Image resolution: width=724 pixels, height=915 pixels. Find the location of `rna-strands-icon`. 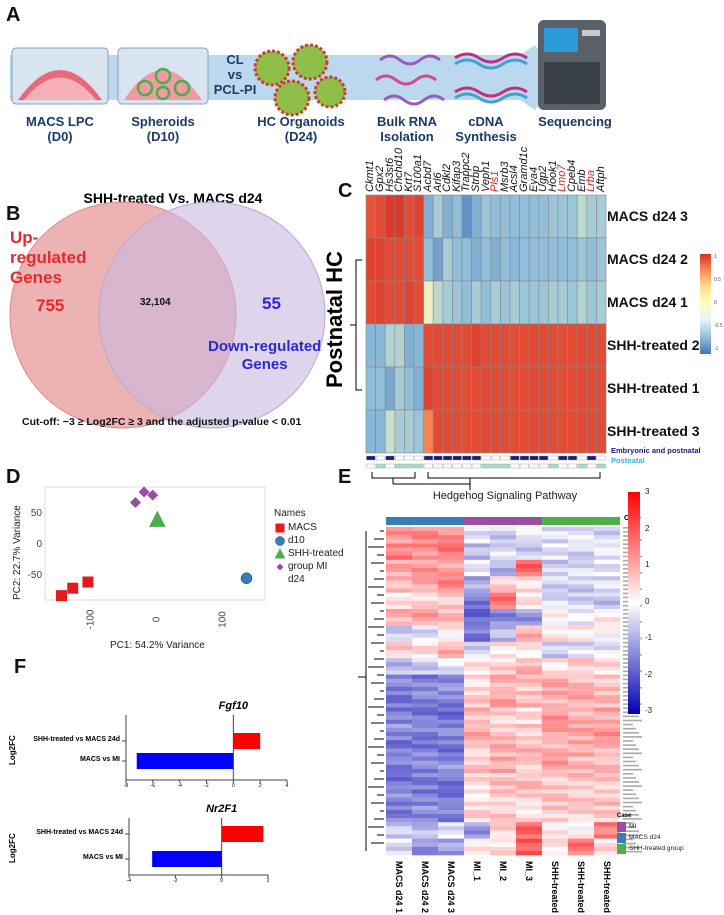

rna-strands-icon is located at coordinates (410, 80).